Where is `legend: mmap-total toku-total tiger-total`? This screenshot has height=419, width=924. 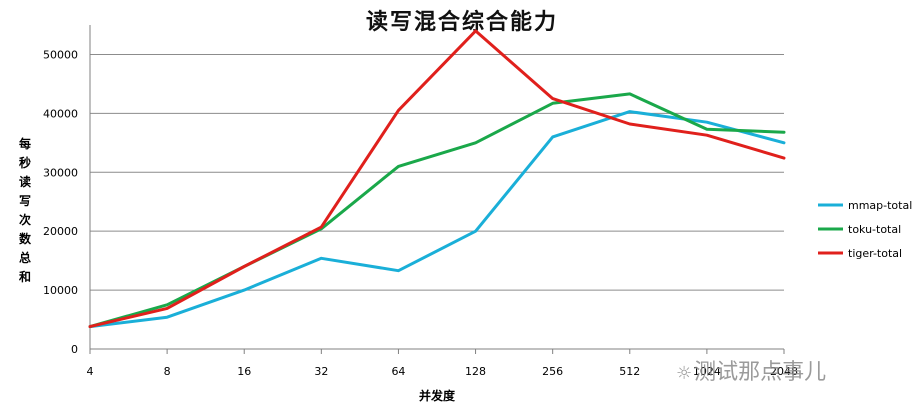
legend: mmap-total toku-total tiger-total is located at coordinates (865, 229).